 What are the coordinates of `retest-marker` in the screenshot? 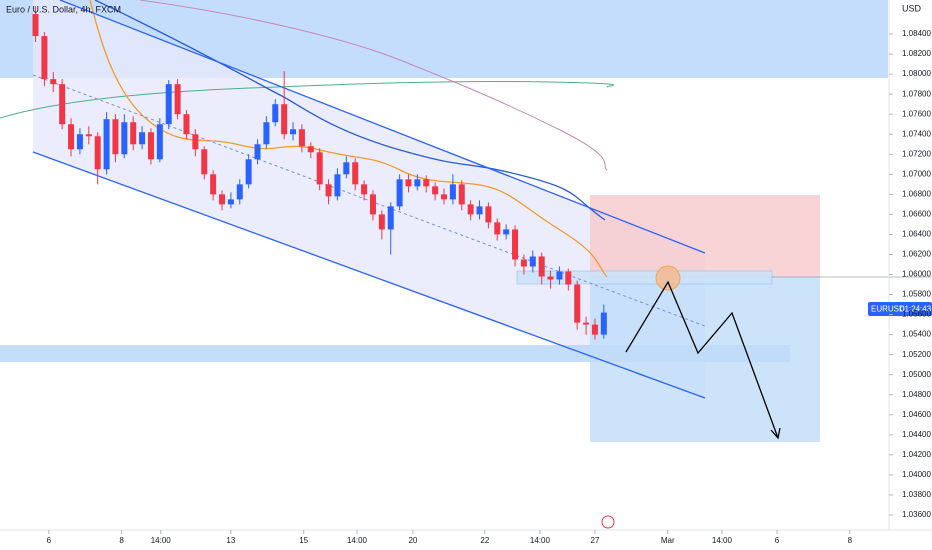 It's located at (668, 278).